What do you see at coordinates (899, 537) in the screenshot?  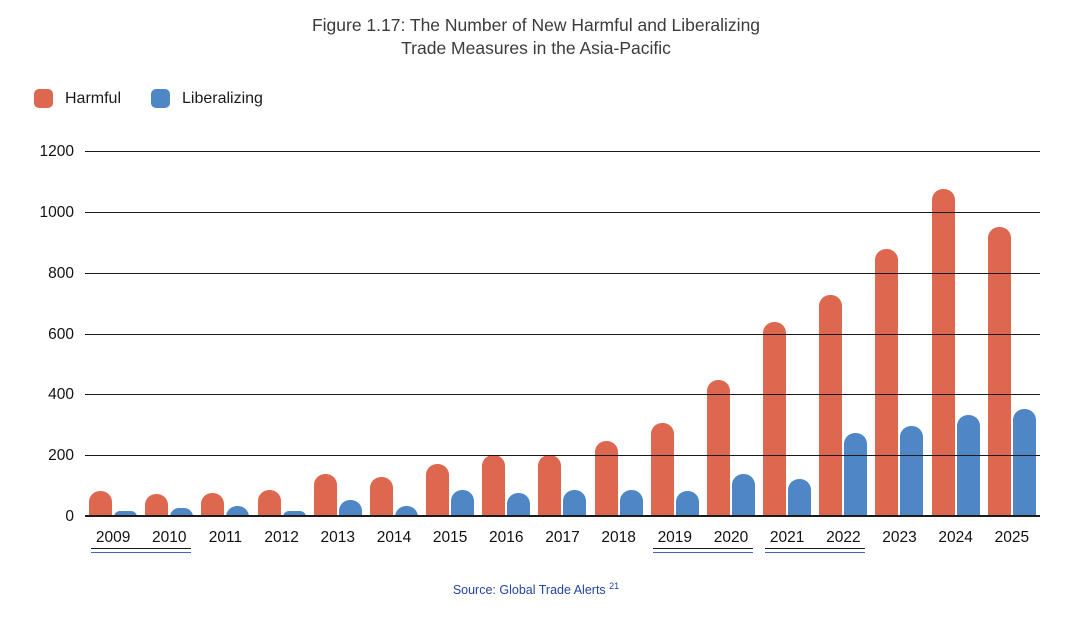 I see `year-label-2023: 2023` at bounding box center [899, 537].